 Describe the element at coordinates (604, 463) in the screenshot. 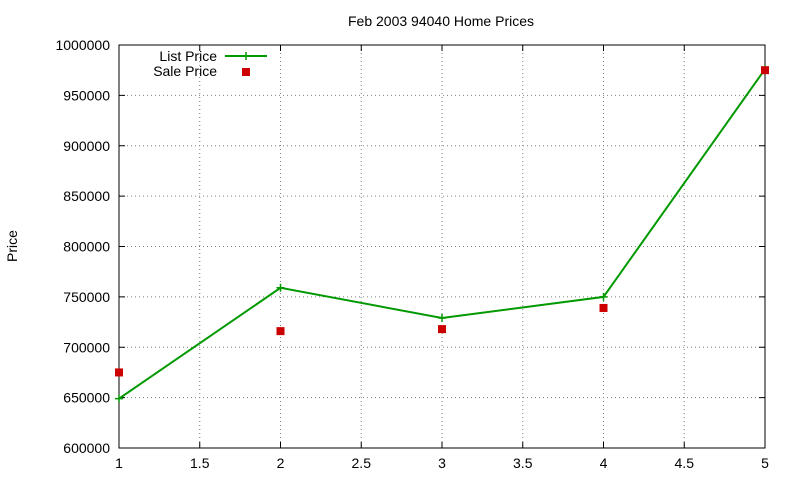

I see `x-tick-label: 4` at that location.